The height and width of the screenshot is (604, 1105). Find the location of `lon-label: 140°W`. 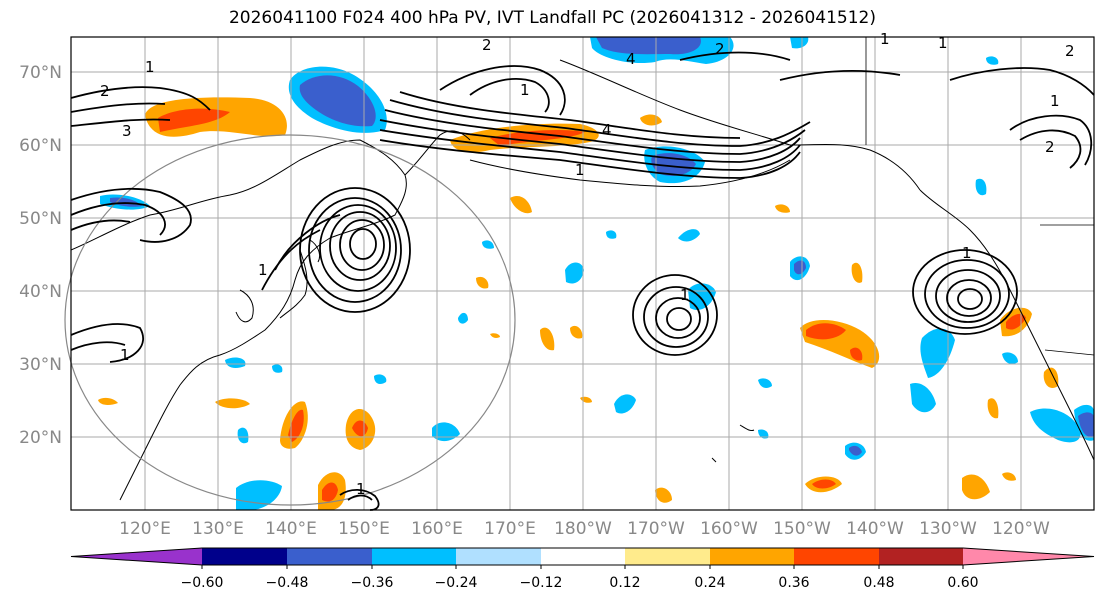

lon-label: 140°W is located at coordinates (875, 529).